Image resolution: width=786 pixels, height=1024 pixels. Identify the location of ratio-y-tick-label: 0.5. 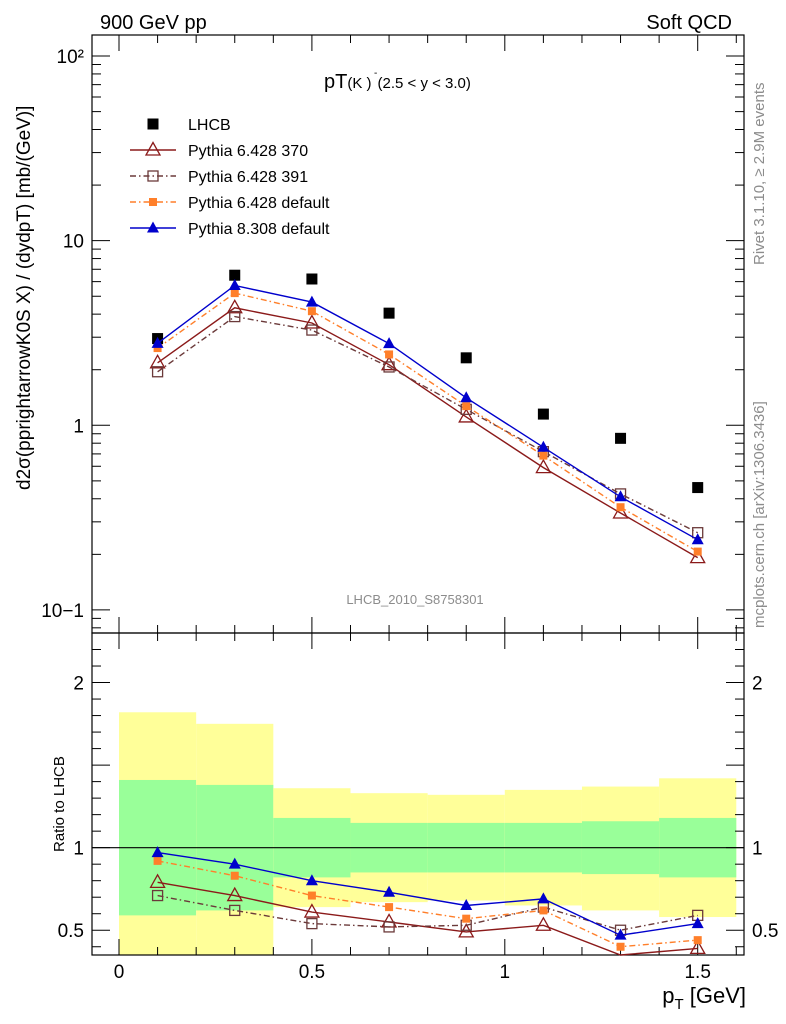
(71, 931).